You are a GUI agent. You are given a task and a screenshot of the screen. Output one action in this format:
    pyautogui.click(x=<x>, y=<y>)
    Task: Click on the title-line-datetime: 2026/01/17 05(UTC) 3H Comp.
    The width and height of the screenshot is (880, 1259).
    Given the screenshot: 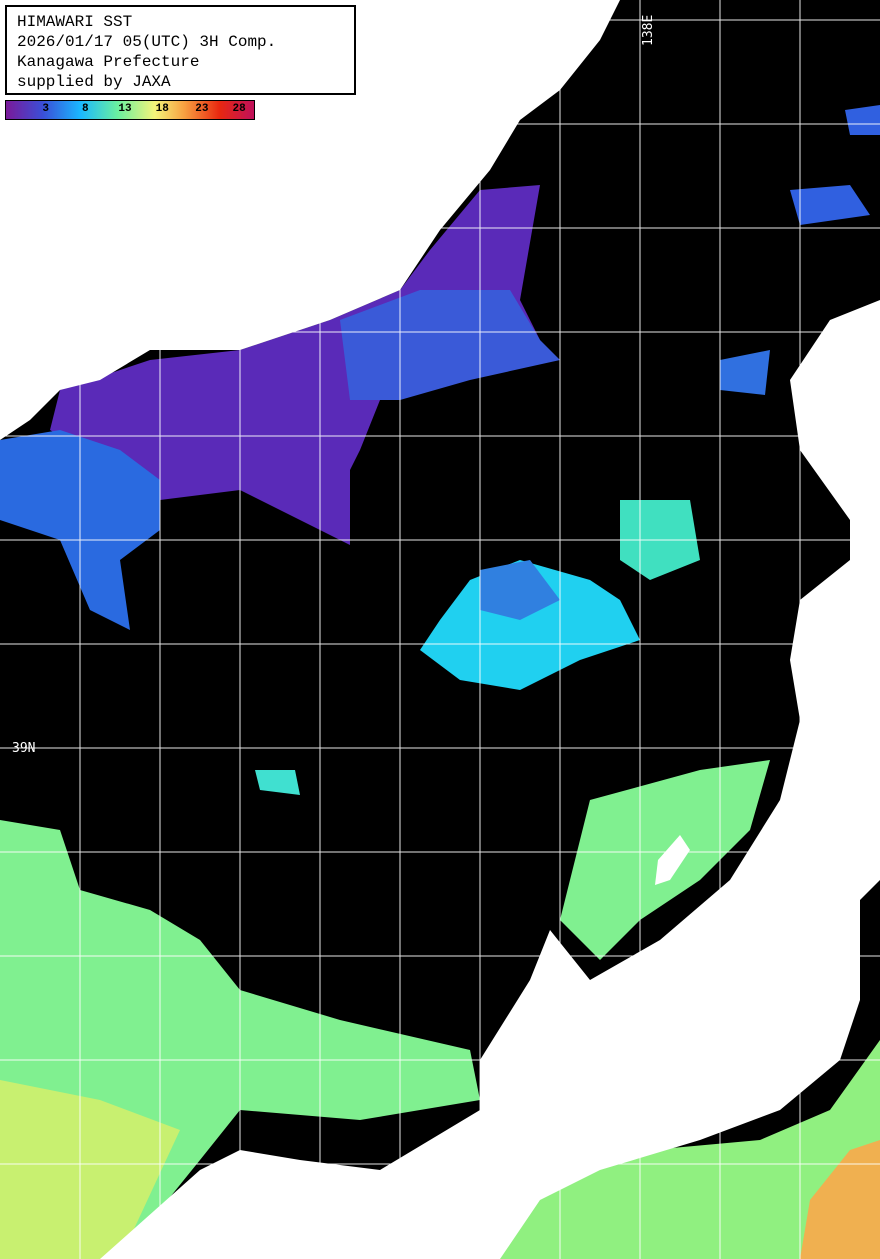 What is the action you would take?
    pyautogui.click(x=147, y=42)
    